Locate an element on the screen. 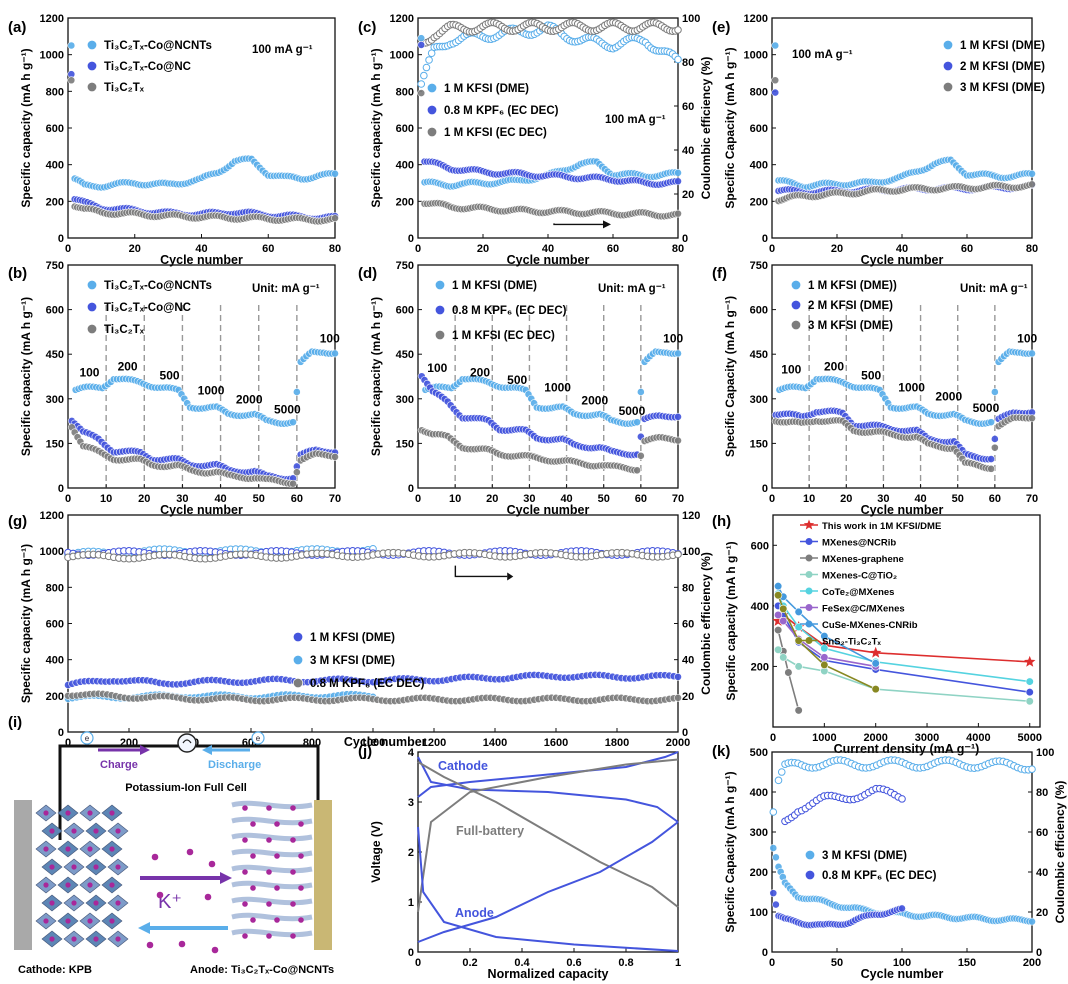 The image size is (1068, 984). legend-label: 1 M KFSI (DME)) is located at coordinates (852, 286).